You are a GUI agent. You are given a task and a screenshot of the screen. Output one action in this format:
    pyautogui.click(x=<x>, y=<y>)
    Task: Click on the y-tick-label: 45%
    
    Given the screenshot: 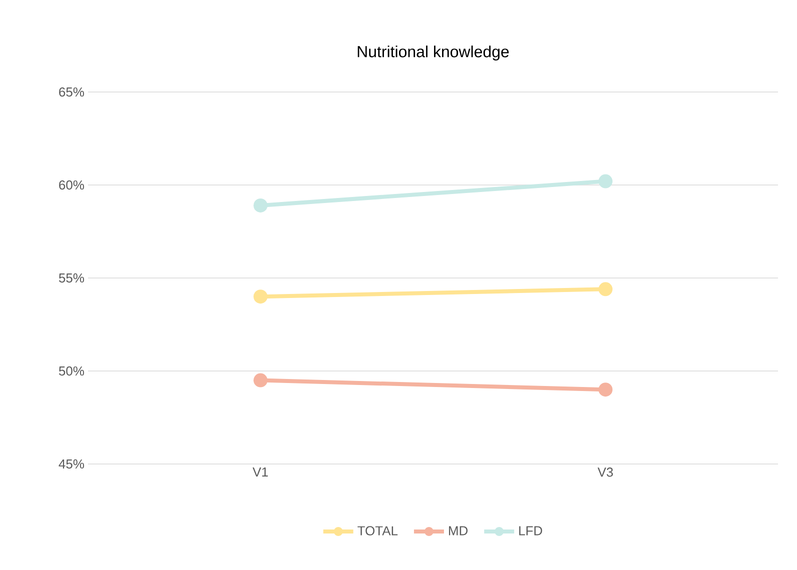 What is the action you would take?
    pyautogui.click(x=71, y=464)
    